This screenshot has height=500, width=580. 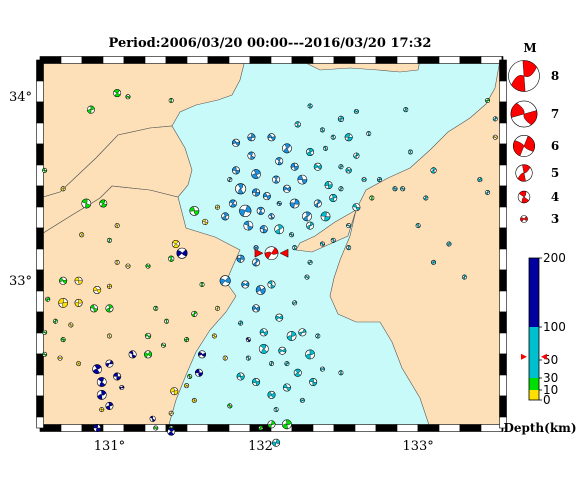 I want to click on highlight-focal-mechanism, so click(x=271, y=253).